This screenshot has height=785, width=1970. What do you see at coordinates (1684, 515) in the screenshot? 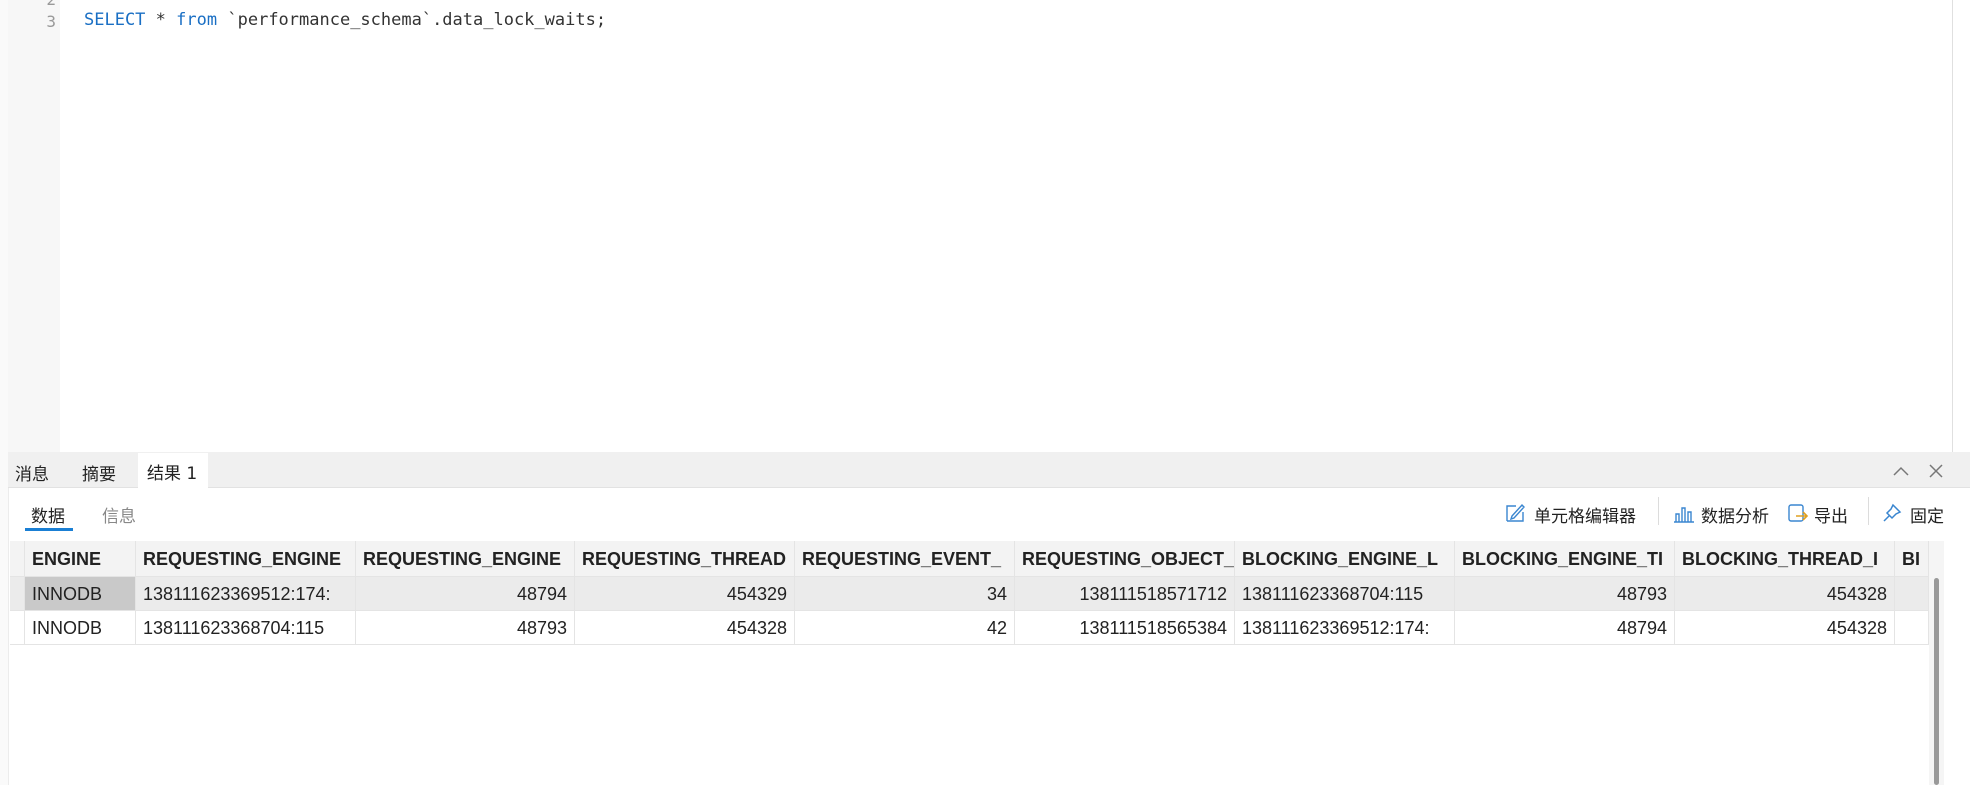
I see `analysis-icon` at bounding box center [1684, 515].